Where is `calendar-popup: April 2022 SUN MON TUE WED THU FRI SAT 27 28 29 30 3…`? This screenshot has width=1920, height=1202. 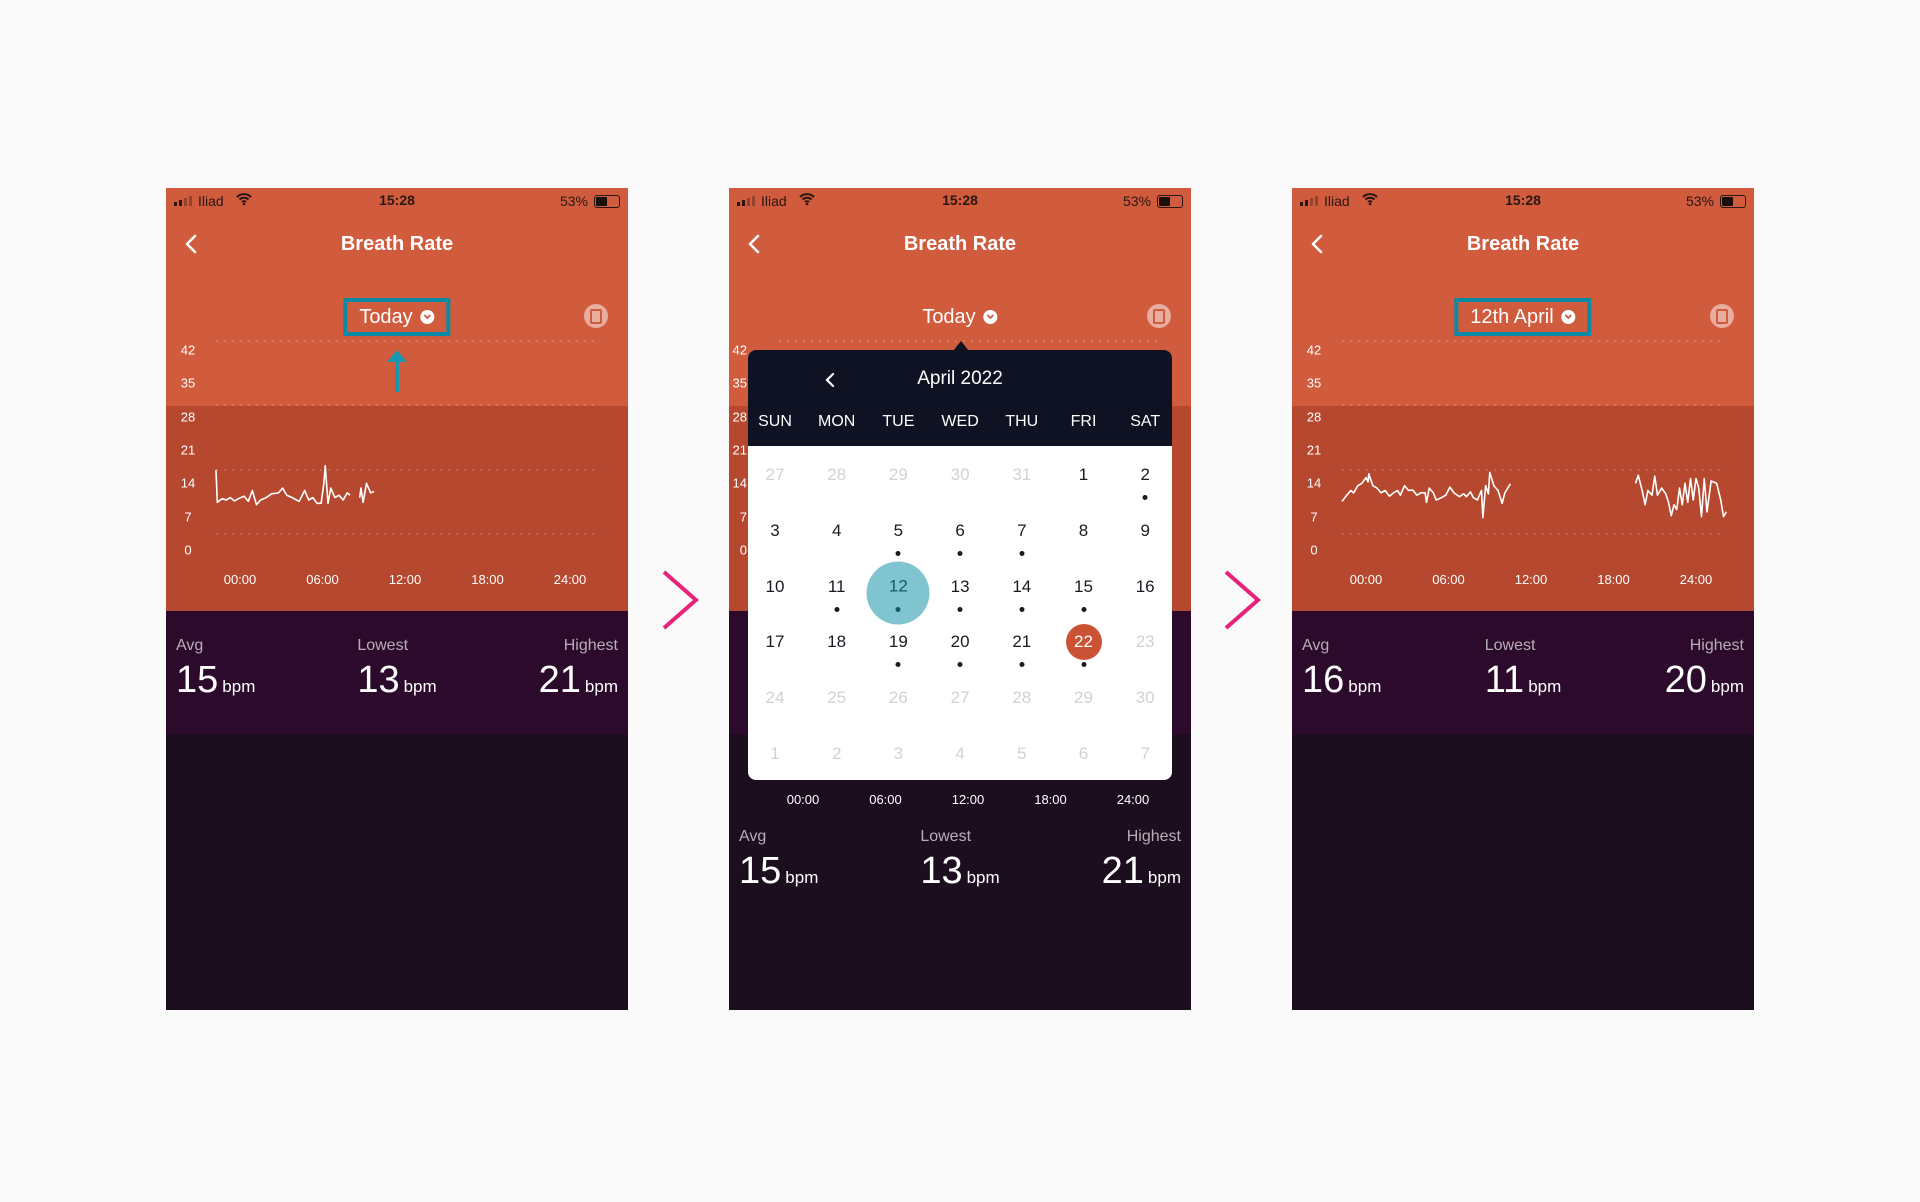 calendar-popup: April 2022 SUN MON TUE WED THU FRI SAT 27 28 29 30 3… is located at coordinates (960, 565).